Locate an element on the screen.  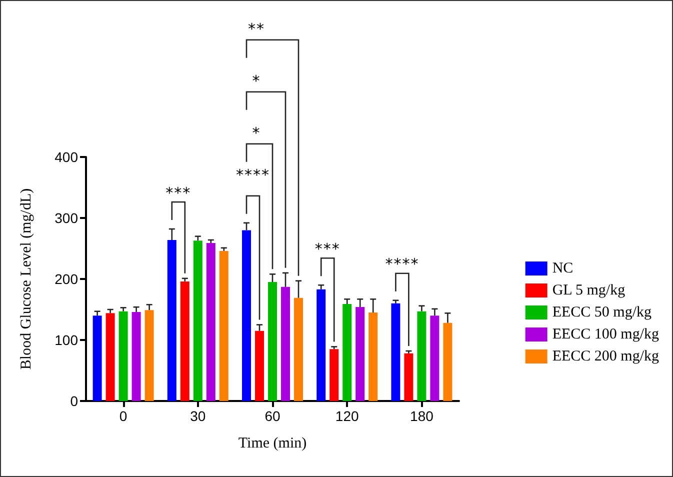
y-tick-label: 0 is located at coordinates (74, 401).